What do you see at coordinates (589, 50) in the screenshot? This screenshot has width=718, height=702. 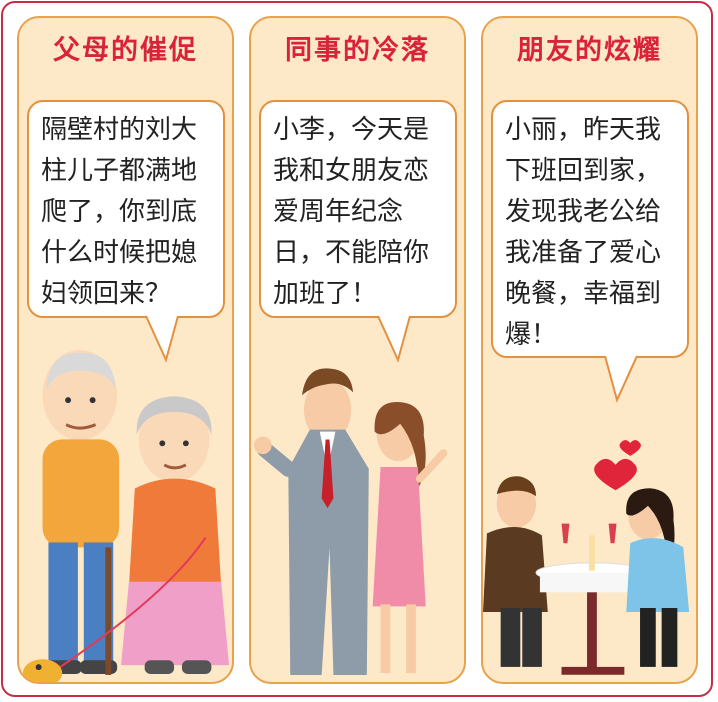 I see `panel-title: 朋友的炫耀` at bounding box center [589, 50].